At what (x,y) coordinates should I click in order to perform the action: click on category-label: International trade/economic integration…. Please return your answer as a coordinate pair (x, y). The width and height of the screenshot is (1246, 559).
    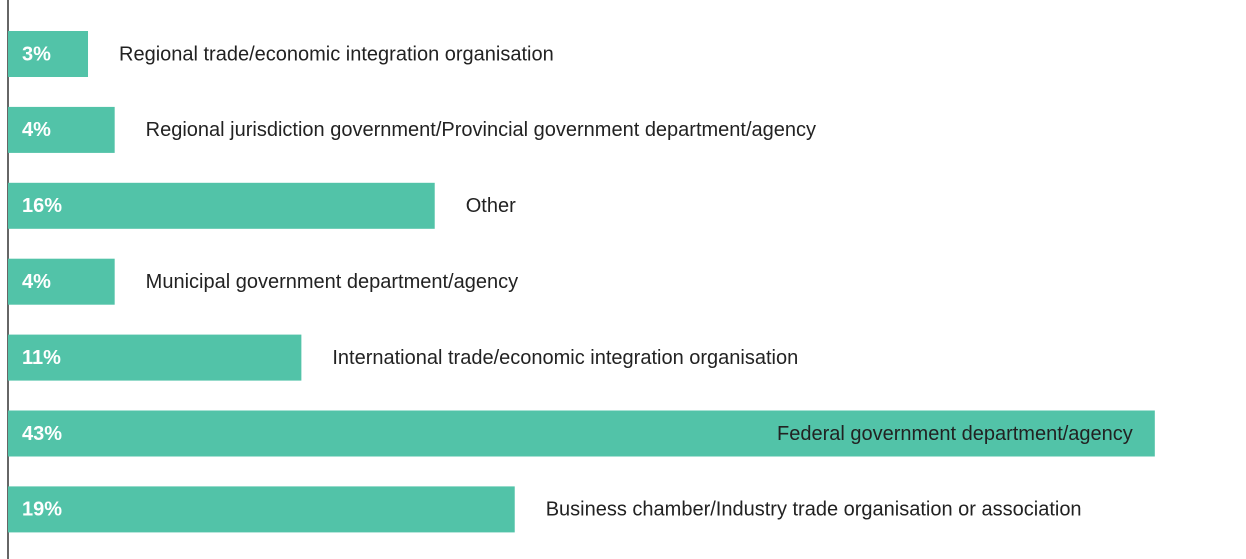
    Looking at the image, I should click on (565, 358).